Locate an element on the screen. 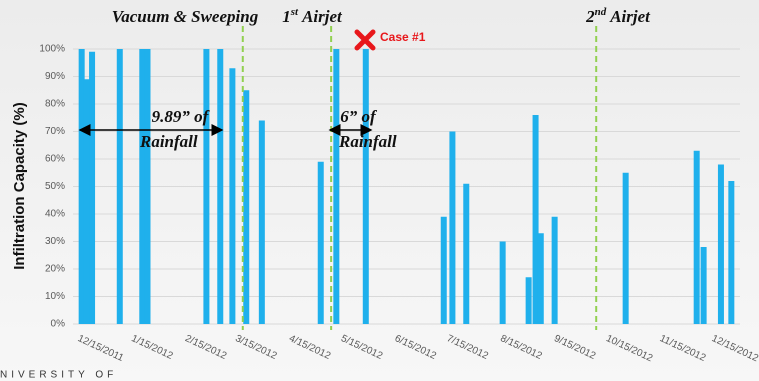 The width and height of the screenshot is (759, 381). event-num: 2 is located at coordinates (590, 16).